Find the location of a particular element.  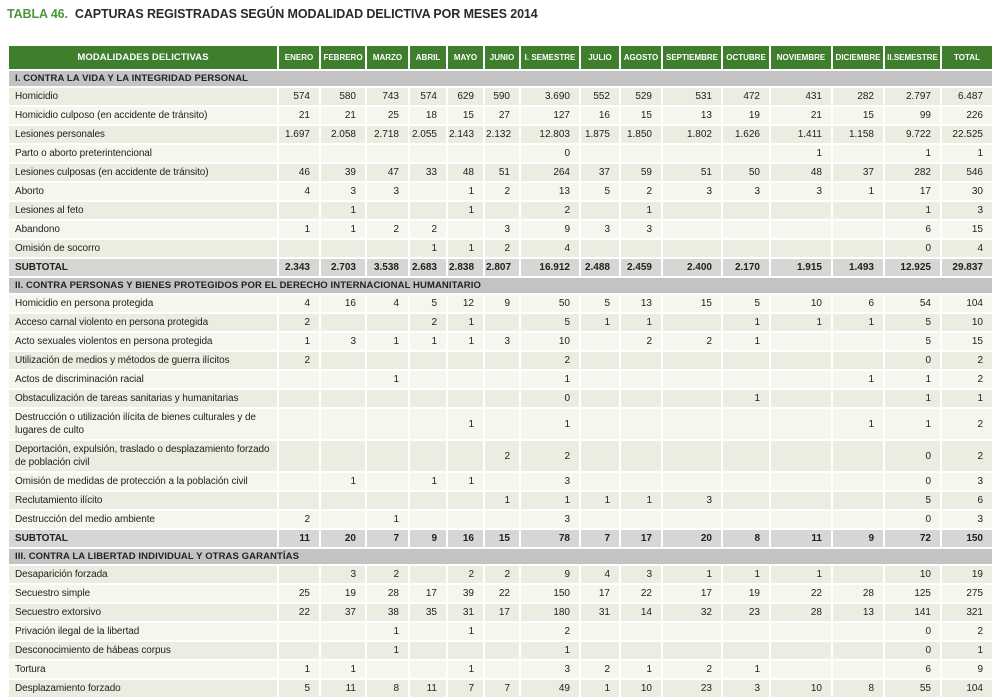

value-cell: 529 is located at coordinates (641, 96).